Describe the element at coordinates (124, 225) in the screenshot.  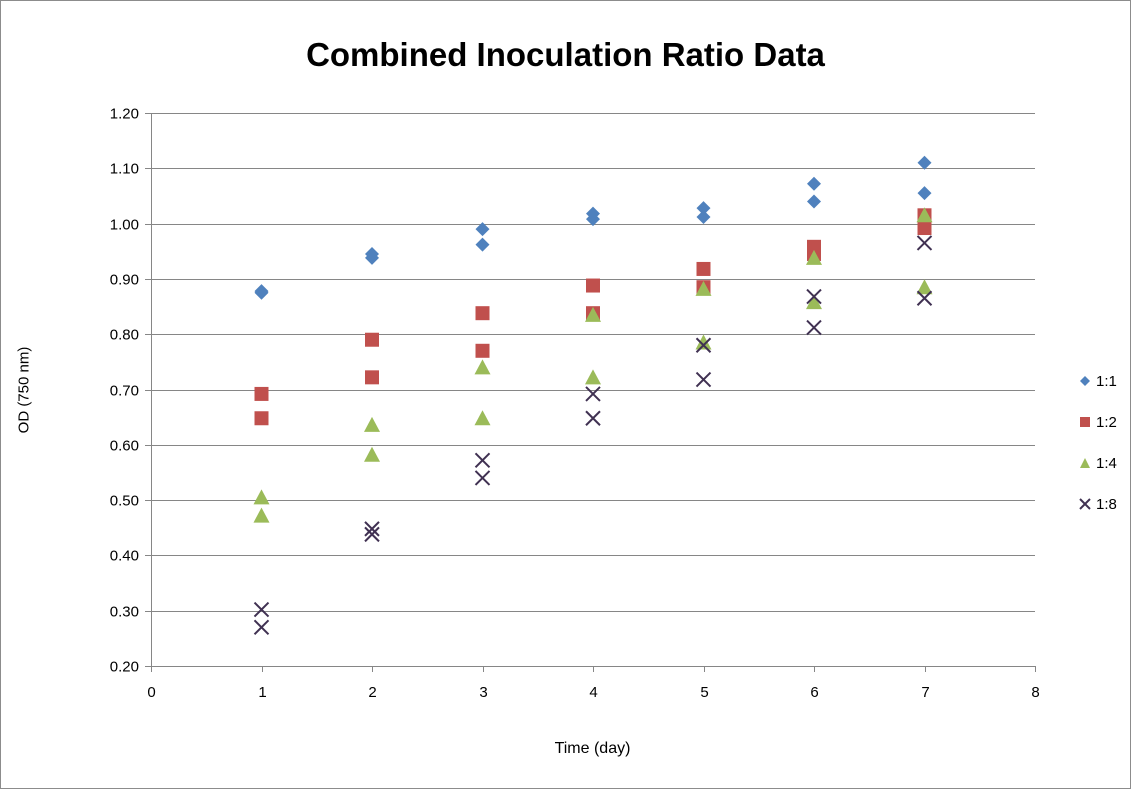
I see `y-tick-label: 1.00` at that location.